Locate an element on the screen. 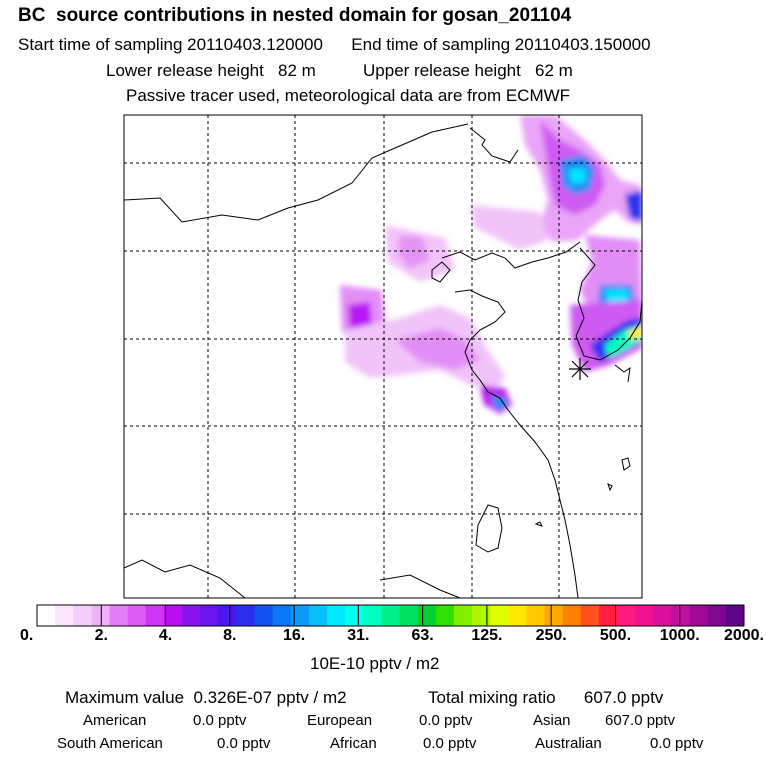 This screenshot has width=768, height=768. region-value: 607.0 pptv is located at coordinates (640, 720).